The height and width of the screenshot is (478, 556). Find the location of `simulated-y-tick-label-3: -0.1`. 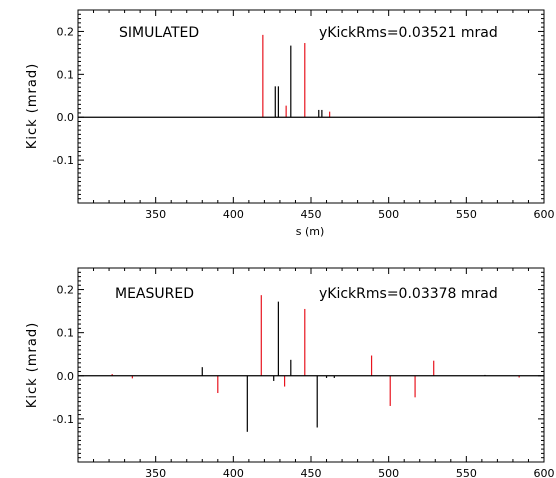

simulated-y-tick-label-3: -0.1 is located at coordinates (63, 160).